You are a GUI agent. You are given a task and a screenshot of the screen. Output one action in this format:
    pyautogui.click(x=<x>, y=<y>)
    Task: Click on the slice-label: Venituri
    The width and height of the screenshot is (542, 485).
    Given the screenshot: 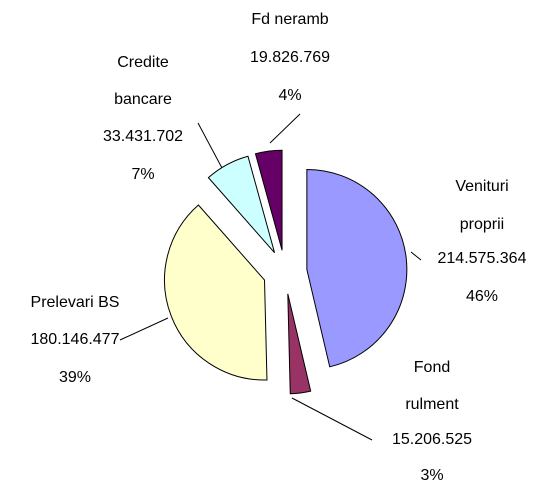 What is the action you would take?
    pyautogui.click(x=481, y=186)
    